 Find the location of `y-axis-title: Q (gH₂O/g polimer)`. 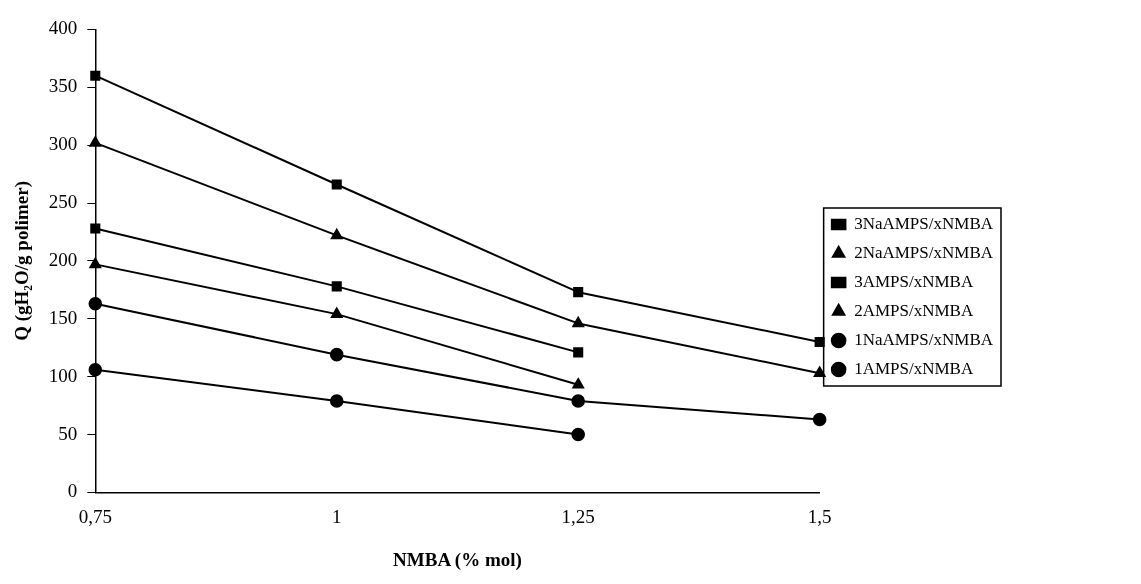

y-axis-title: Q (gH₂O/g polimer) is located at coordinates (22, 261).